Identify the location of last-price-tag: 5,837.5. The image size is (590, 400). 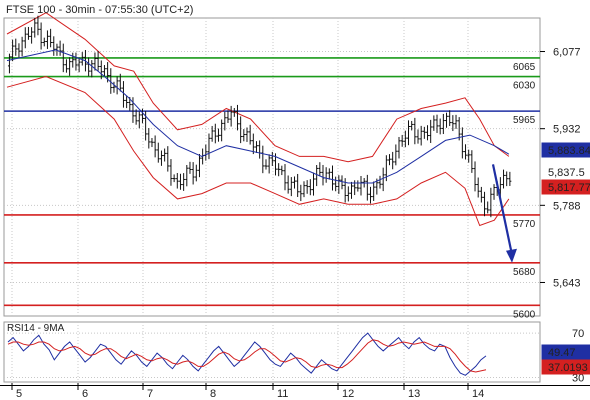
(565, 172).